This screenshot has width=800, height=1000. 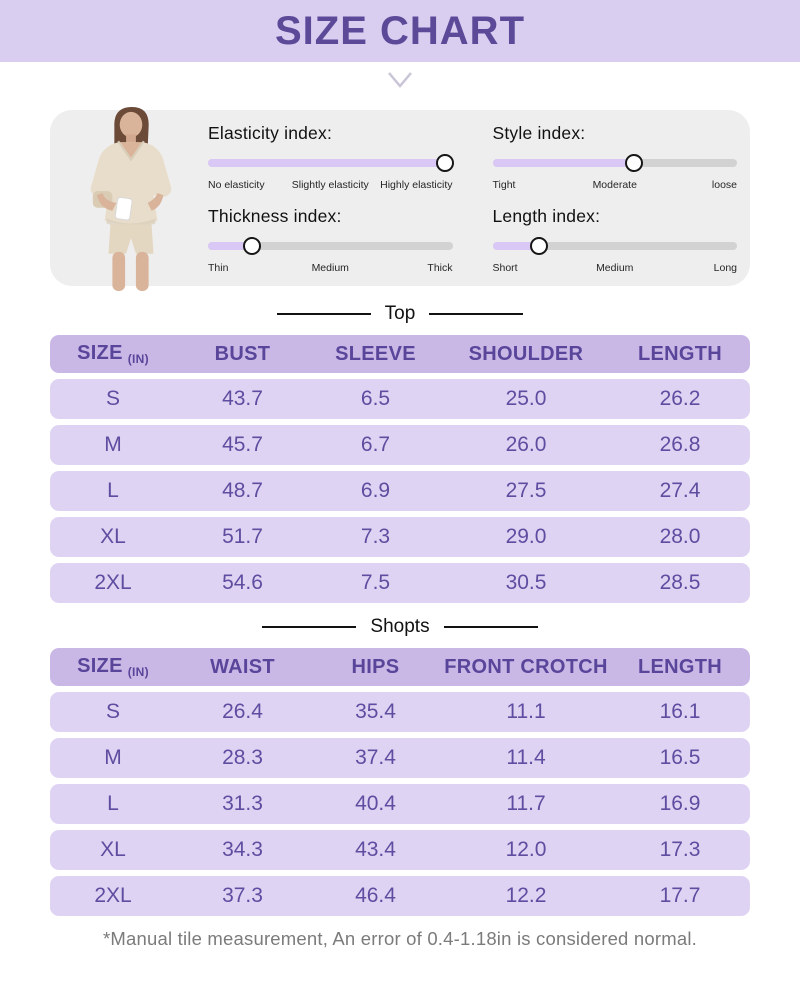 What do you see at coordinates (539, 133) in the screenshot?
I see `index-title: Style index:` at bounding box center [539, 133].